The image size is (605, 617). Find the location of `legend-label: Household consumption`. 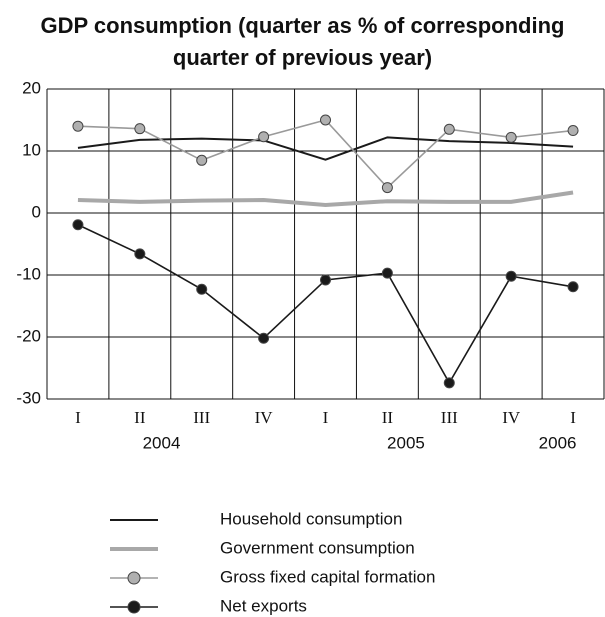

legend-label: Household consumption is located at coordinates (311, 518).